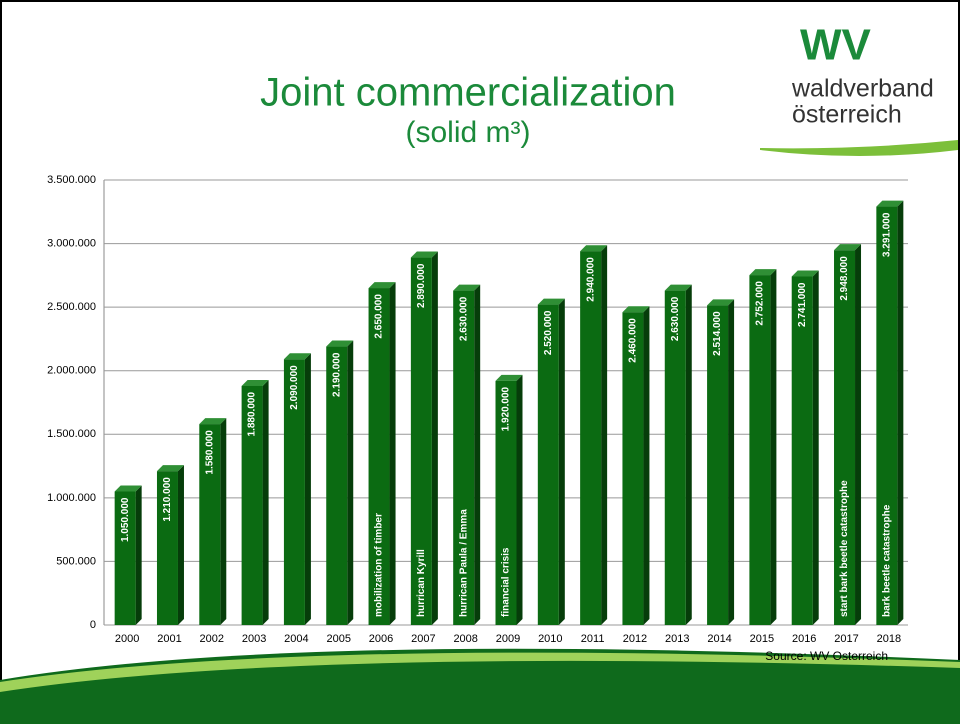 The height and width of the screenshot is (724, 960). I want to click on value-label: 2.650.000, so click(379, 316).